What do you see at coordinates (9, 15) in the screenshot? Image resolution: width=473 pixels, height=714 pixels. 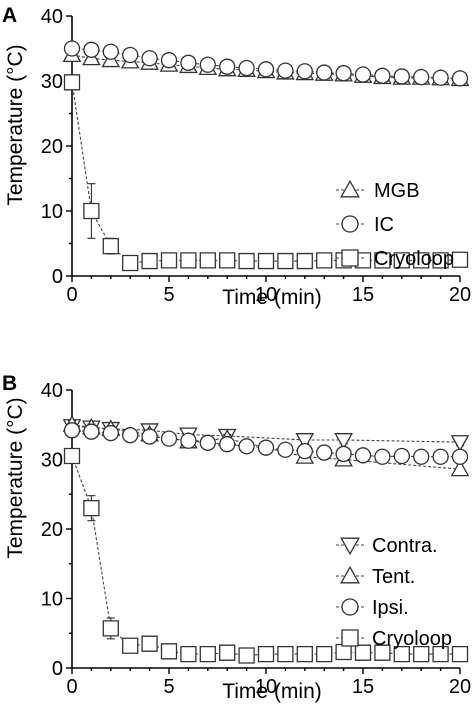 I see `panel-a-label: A` at bounding box center [9, 15].